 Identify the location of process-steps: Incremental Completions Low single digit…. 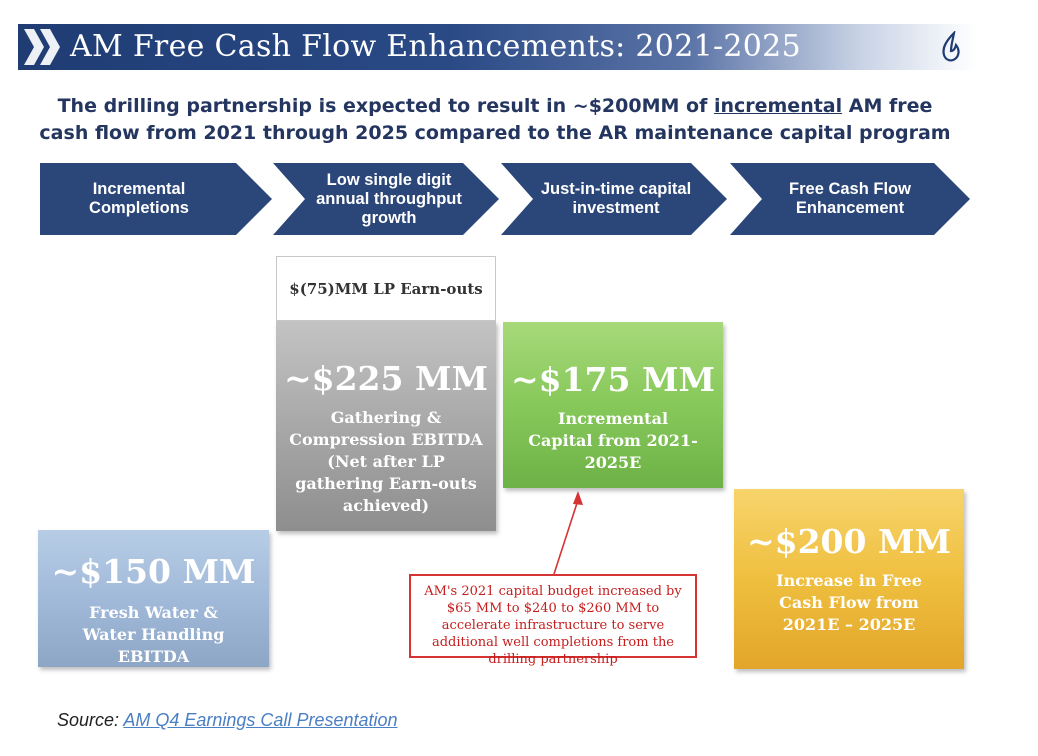
(510, 199).